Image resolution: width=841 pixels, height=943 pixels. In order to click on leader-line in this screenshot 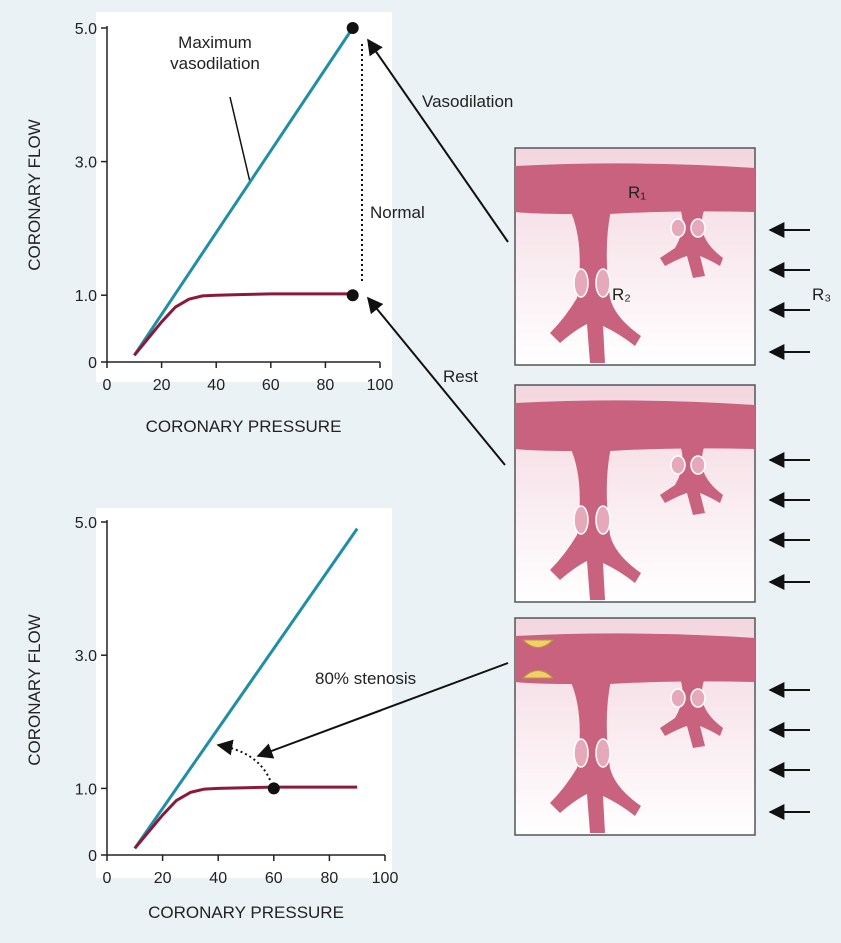, I will do `click(240, 139)`.